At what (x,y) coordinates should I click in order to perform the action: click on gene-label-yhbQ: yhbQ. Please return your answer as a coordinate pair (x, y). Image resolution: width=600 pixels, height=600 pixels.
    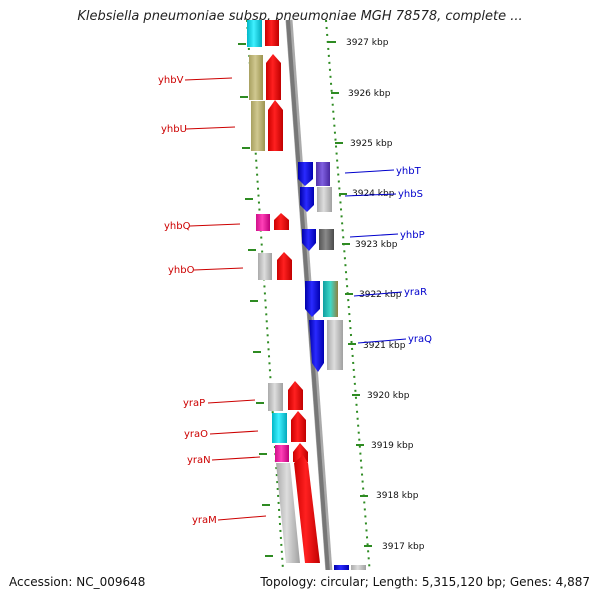
    Looking at the image, I should click on (177, 226).